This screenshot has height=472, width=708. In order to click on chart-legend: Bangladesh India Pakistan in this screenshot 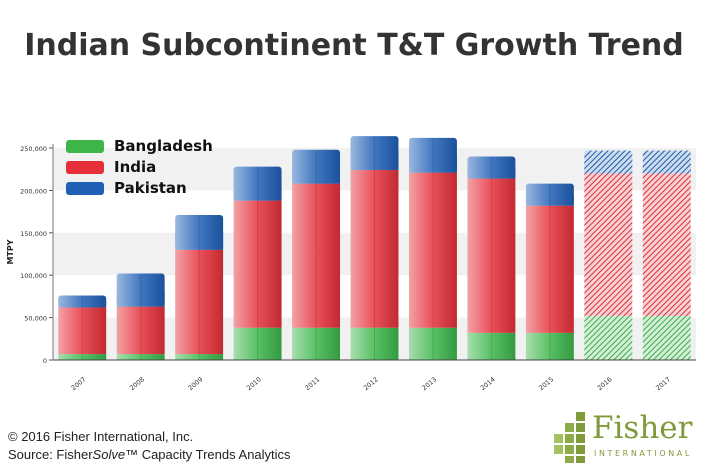, I will do `click(139, 167)`.